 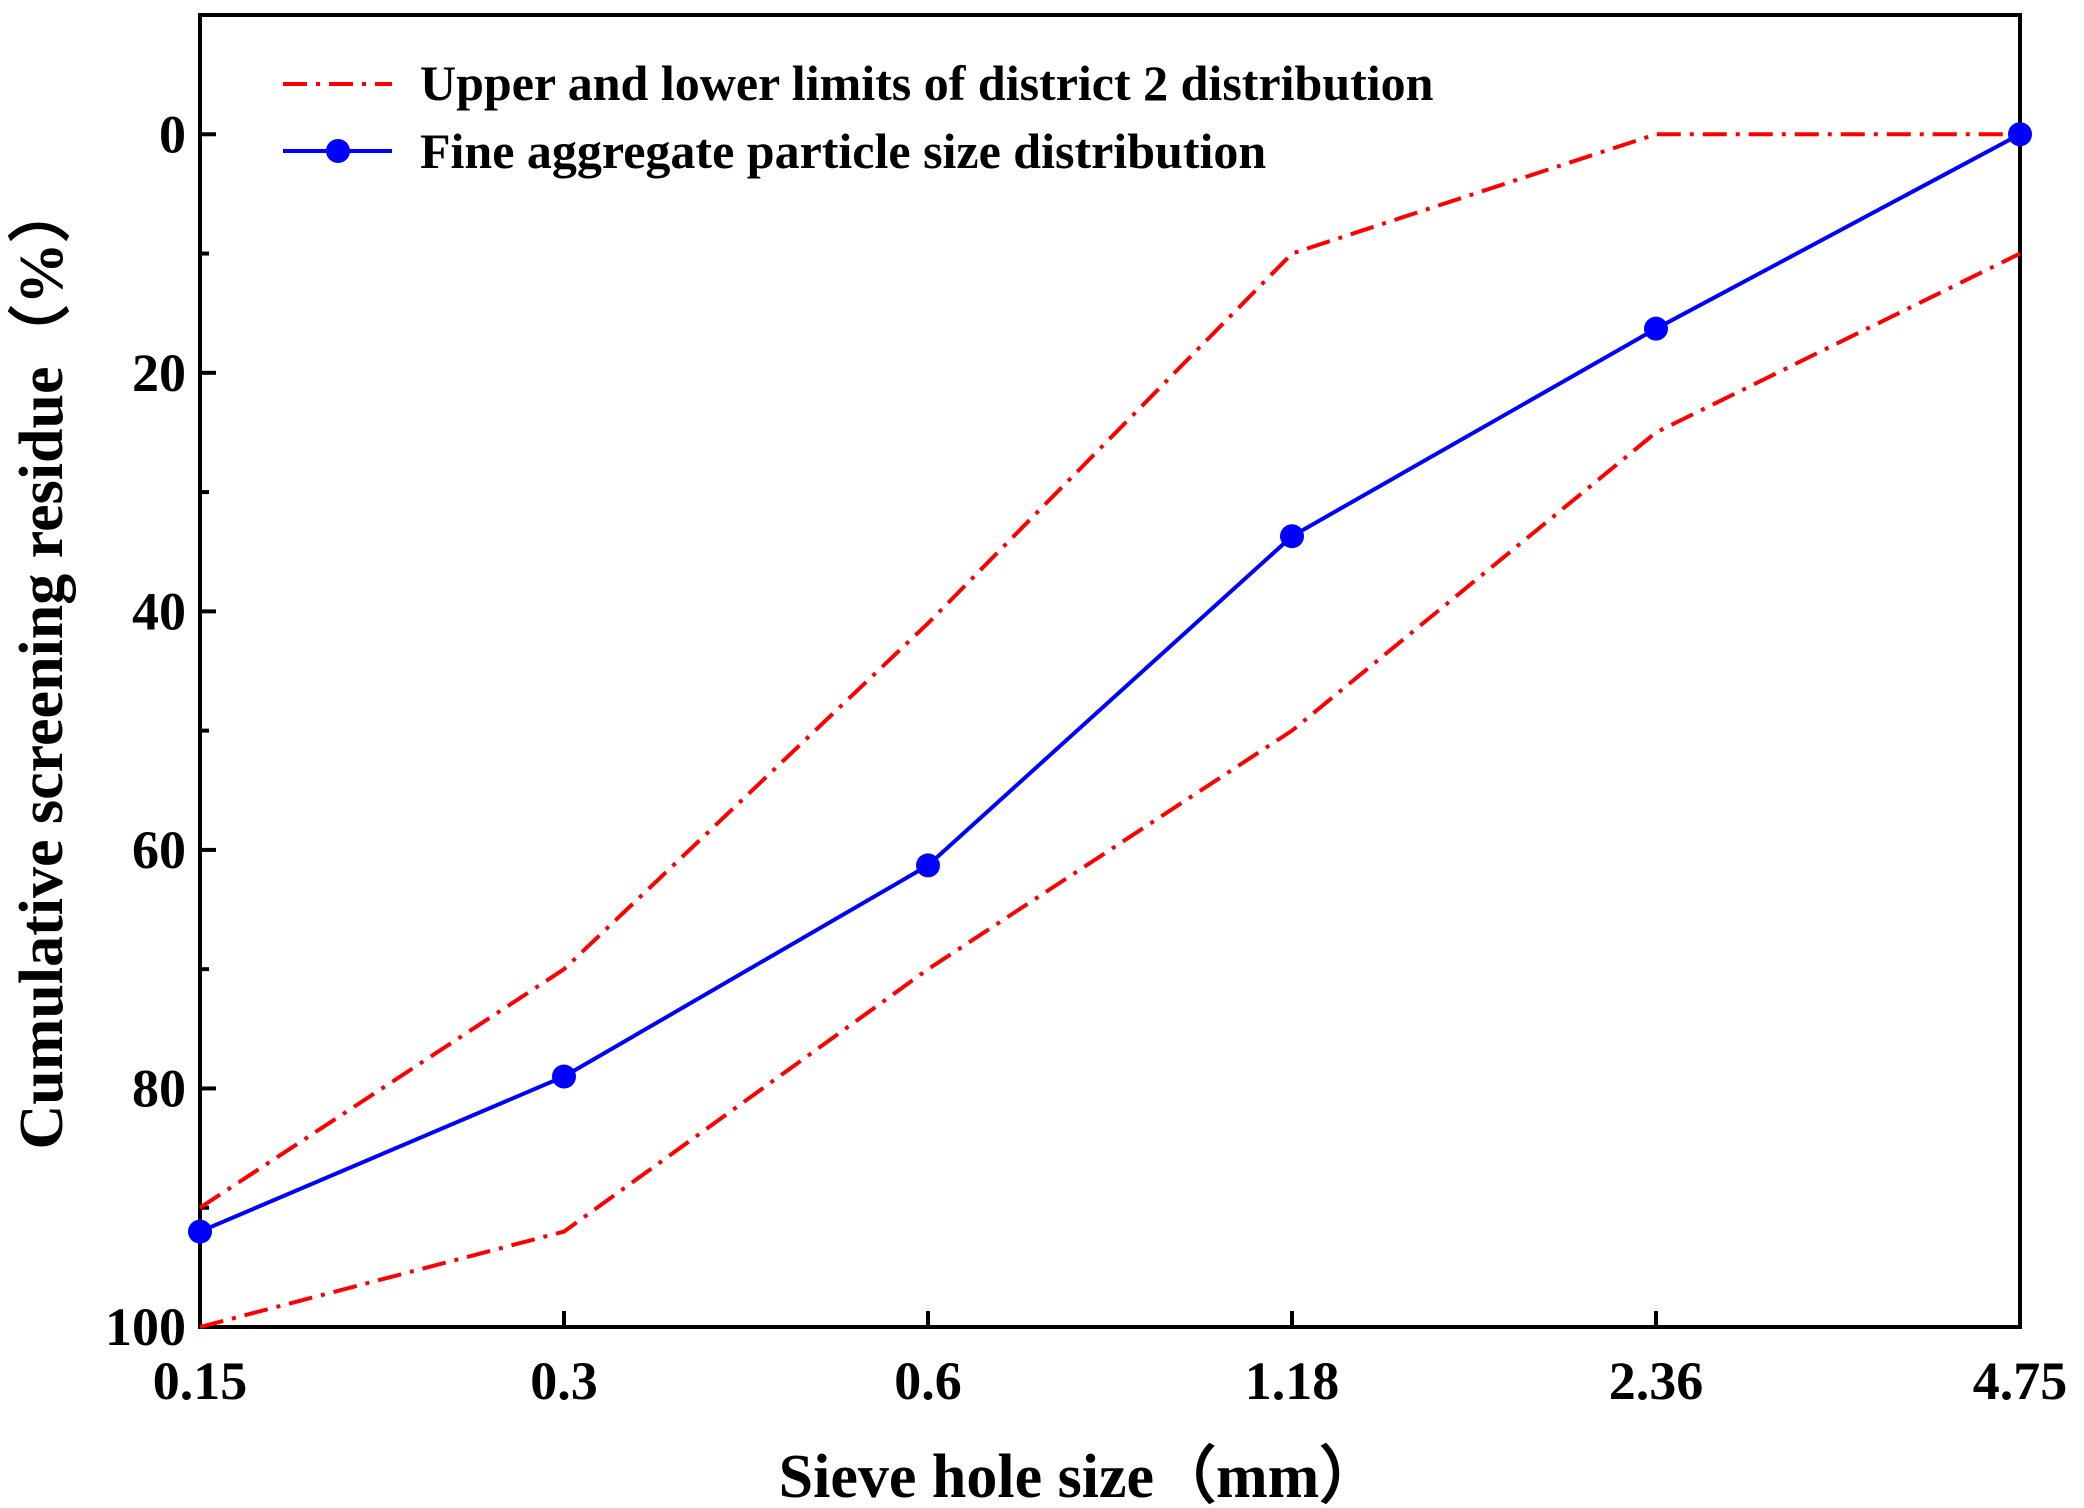 I want to click on y-tick-label: 0, so click(x=172, y=134).